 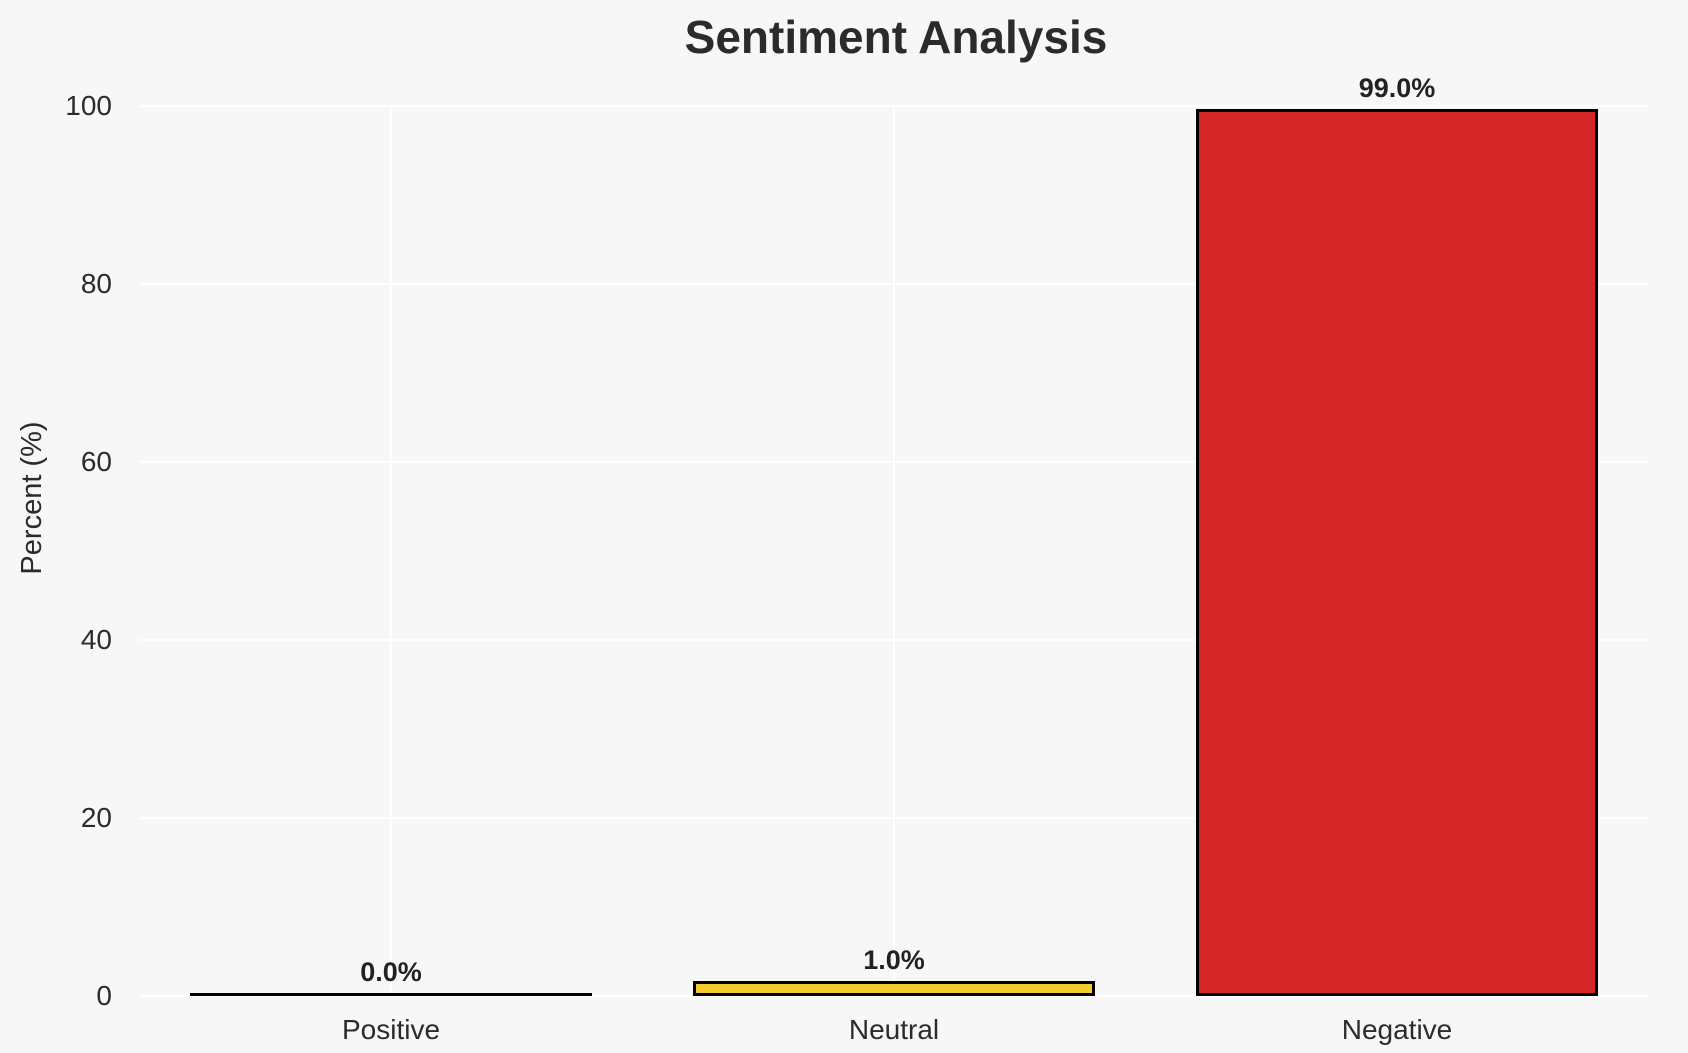 What do you see at coordinates (104, 995) in the screenshot?
I see `y-tick-label: 0` at bounding box center [104, 995].